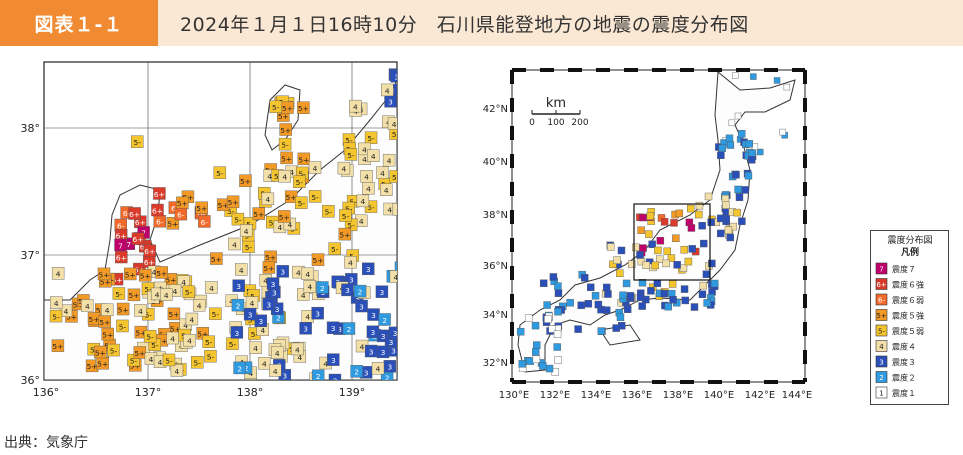 This screenshot has height=455, width=963. What do you see at coordinates (908, 316) in the screenshot?
I see `legend-label: 震度５強` at bounding box center [908, 316].